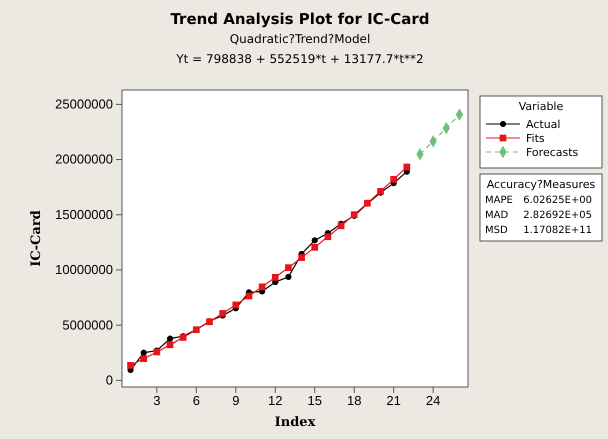 The width and height of the screenshot is (608, 439). Describe the element at coordinates (496, 230) in the screenshot. I see `text: MSD` at that location.